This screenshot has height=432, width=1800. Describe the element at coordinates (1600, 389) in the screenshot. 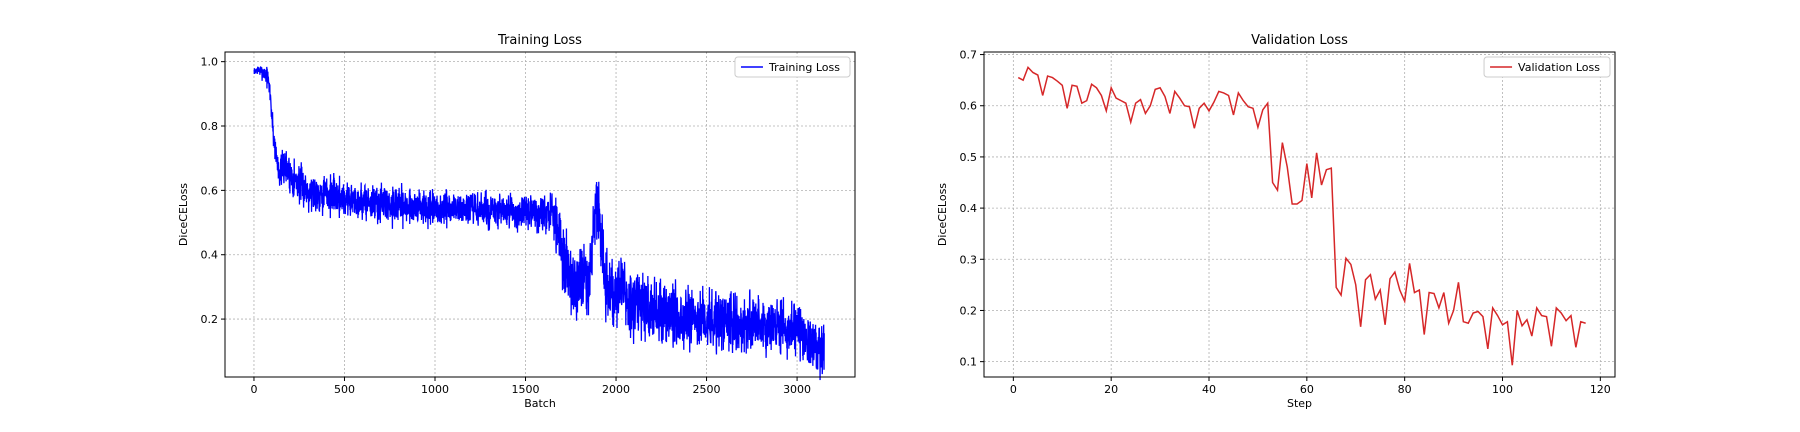

I see `x-tick-label: 120` at that location.